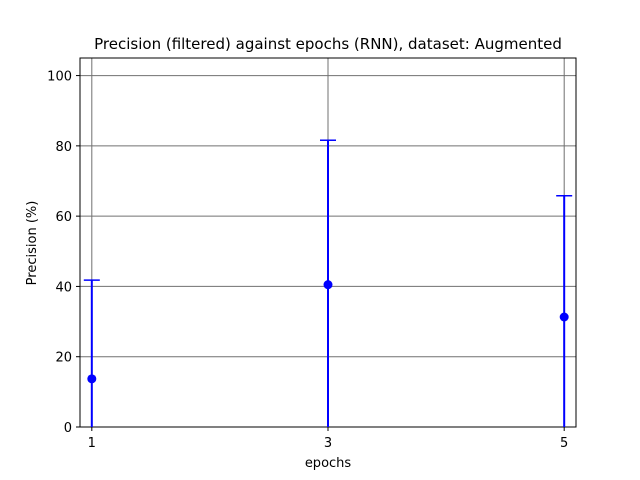  I want to click on y-tick-label-100: 100, so click(59, 77).